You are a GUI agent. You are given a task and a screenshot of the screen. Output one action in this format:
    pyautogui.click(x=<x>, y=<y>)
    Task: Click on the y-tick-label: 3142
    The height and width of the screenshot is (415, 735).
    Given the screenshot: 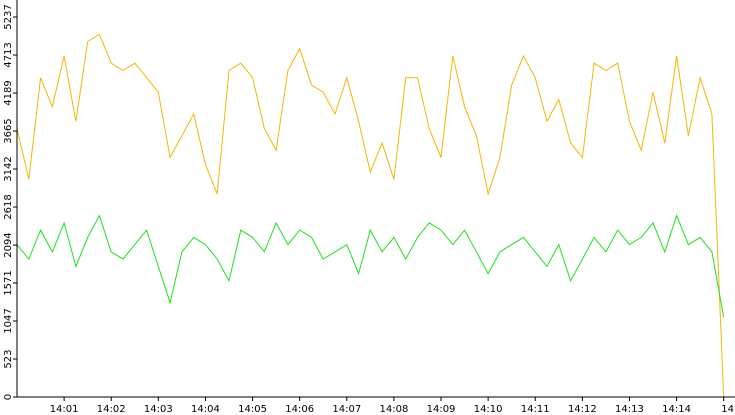 What is the action you would take?
    pyautogui.click(x=8, y=168)
    